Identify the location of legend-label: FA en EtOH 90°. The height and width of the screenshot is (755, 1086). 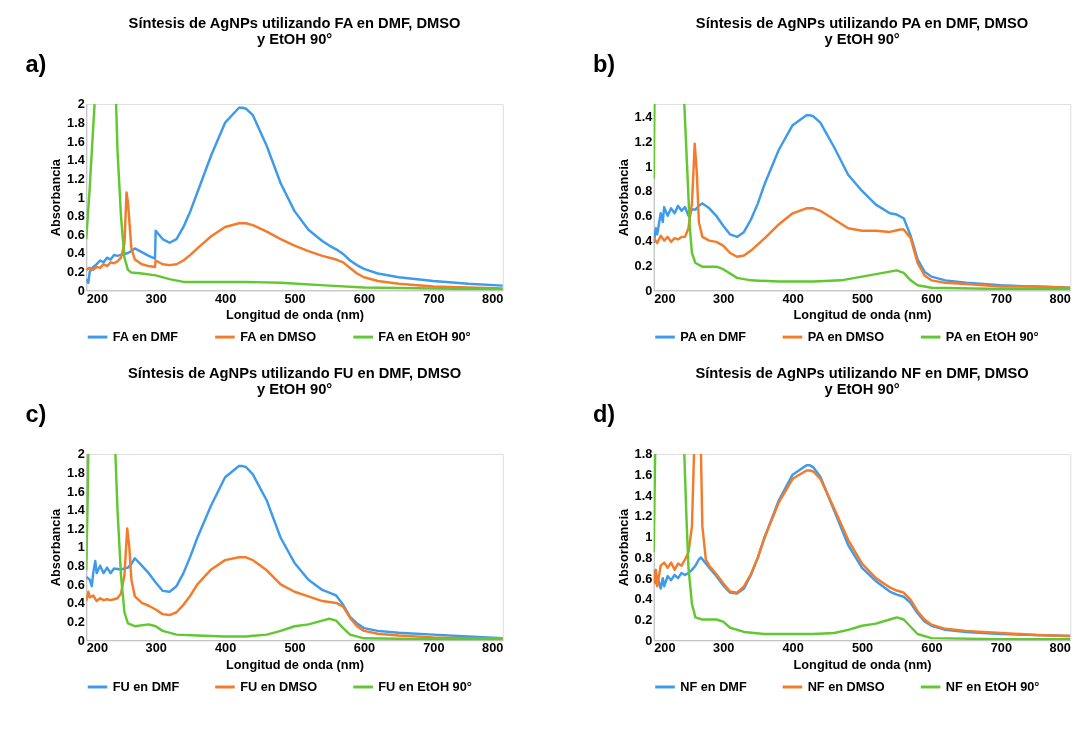
(424, 336).